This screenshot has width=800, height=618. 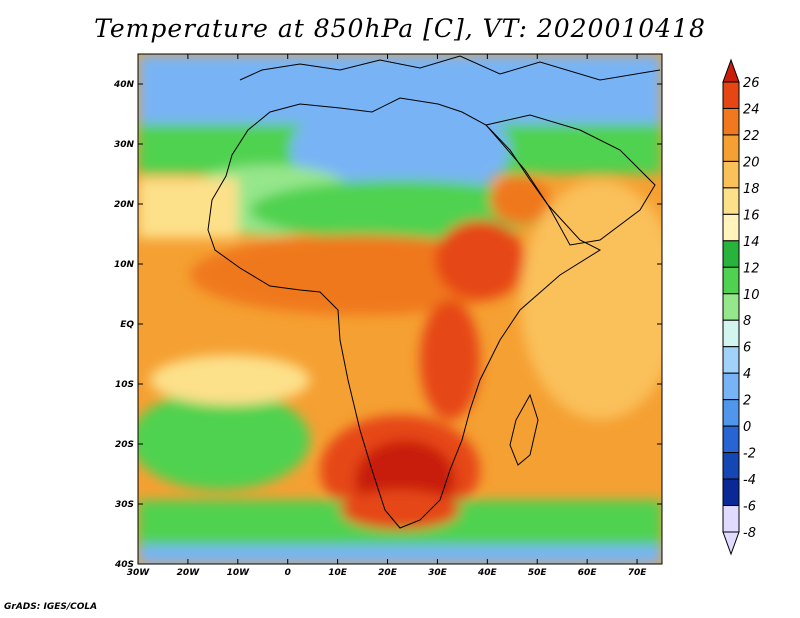 I want to click on lat-tick-label: 30N, so click(x=124, y=145).